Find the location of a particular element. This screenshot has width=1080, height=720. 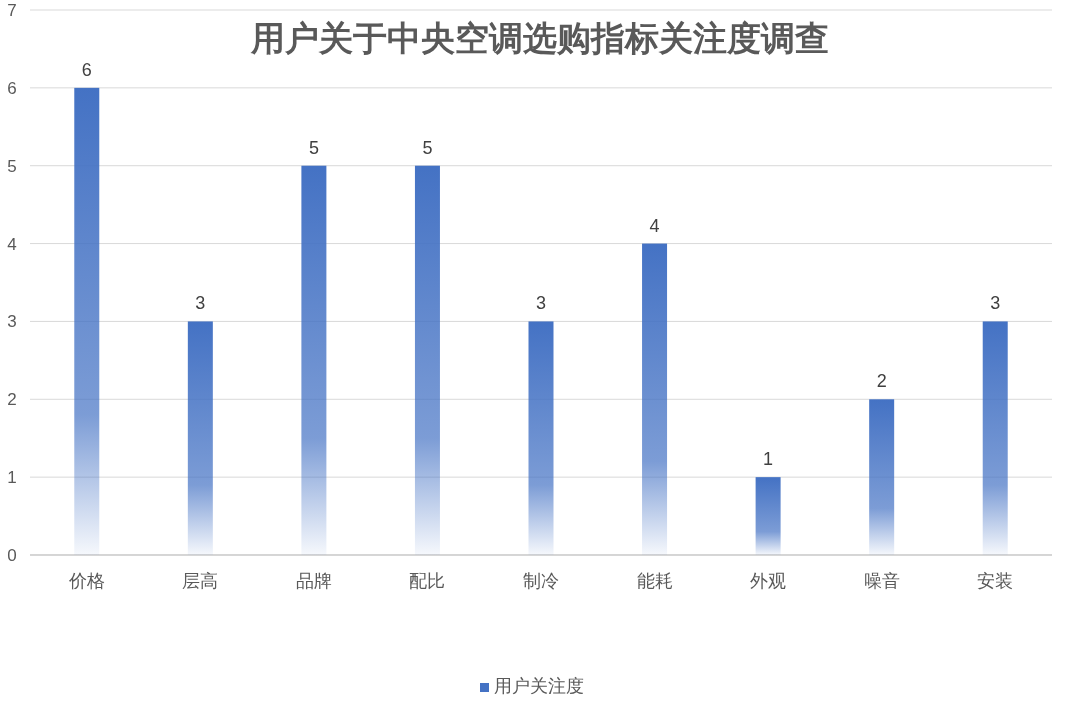

x-tick-label: 价格 is located at coordinates (86, 581).